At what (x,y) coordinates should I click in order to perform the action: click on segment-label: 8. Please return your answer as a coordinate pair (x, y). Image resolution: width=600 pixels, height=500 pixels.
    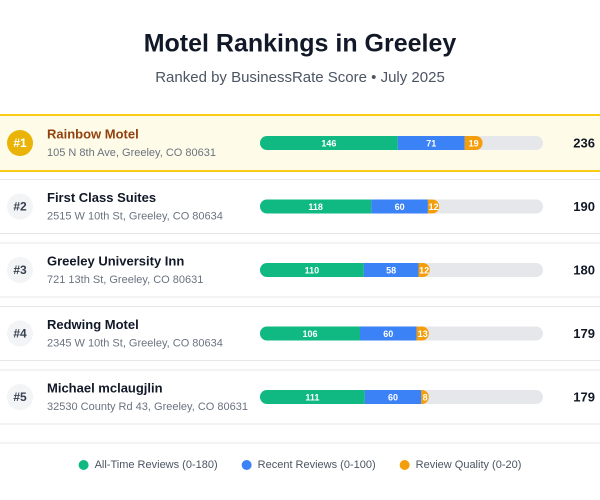
    Looking at the image, I should click on (425, 397).